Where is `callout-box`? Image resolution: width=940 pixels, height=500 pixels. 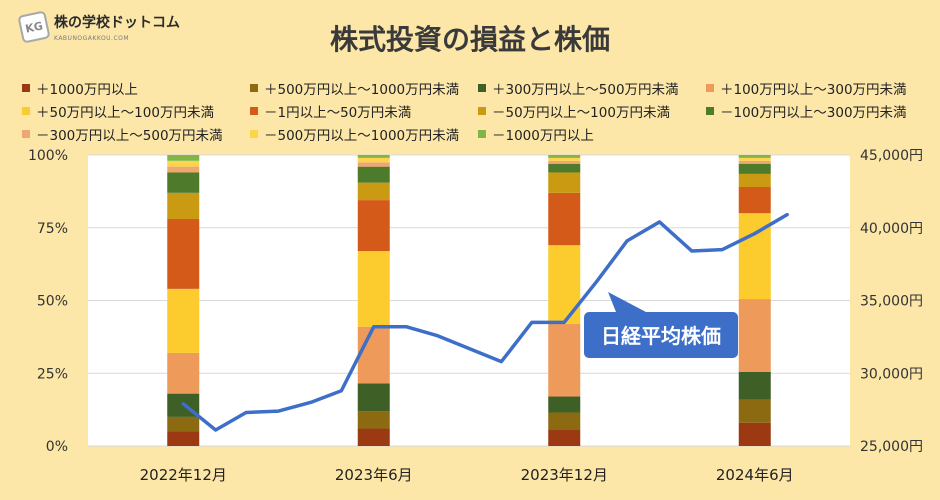 callout-box is located at coordinates (661, 335).